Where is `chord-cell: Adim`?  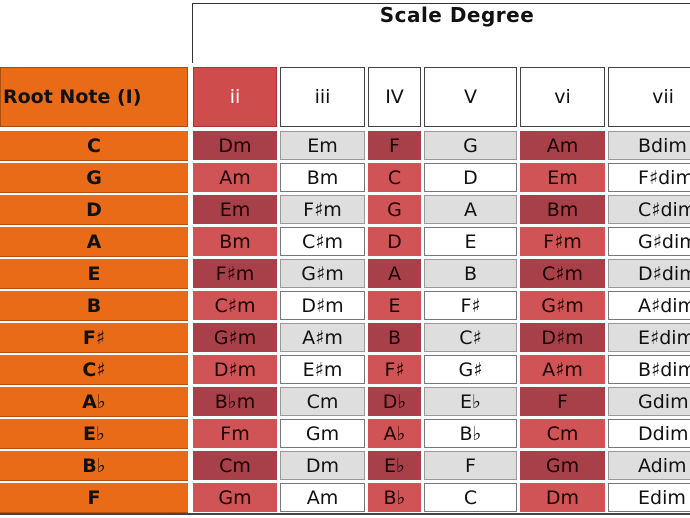
chord-cell: Adim is located at coordinates (649, 465).